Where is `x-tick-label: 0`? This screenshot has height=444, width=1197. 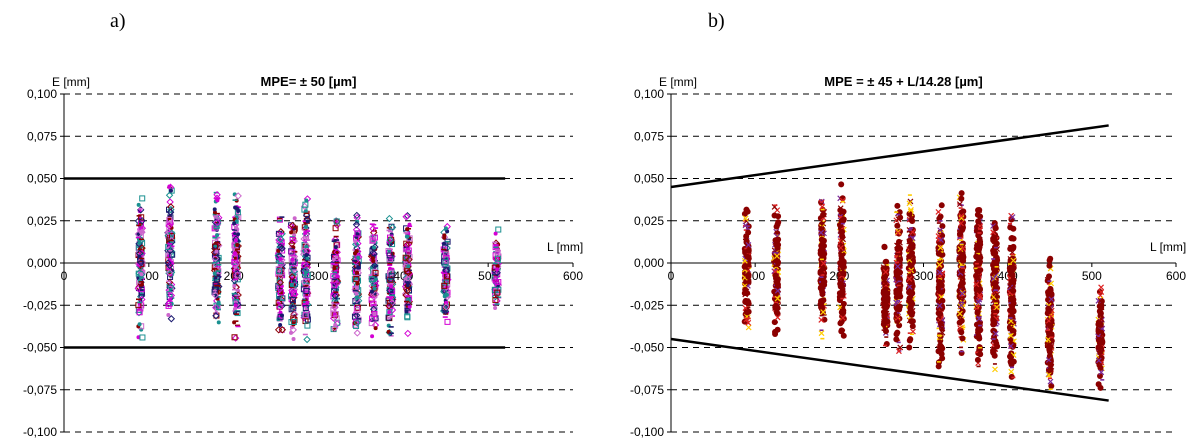
x-tick-label: 0 is located at coordinates (671, 276).